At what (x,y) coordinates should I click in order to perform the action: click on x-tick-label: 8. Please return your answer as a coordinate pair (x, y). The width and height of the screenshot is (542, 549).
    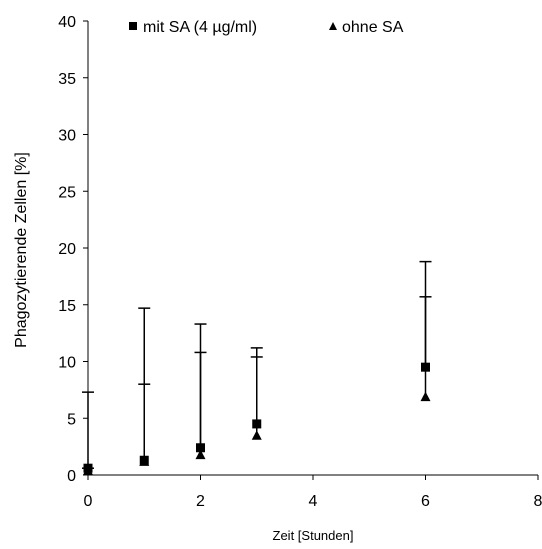
    Looking at the image, I should click on (538, 501).